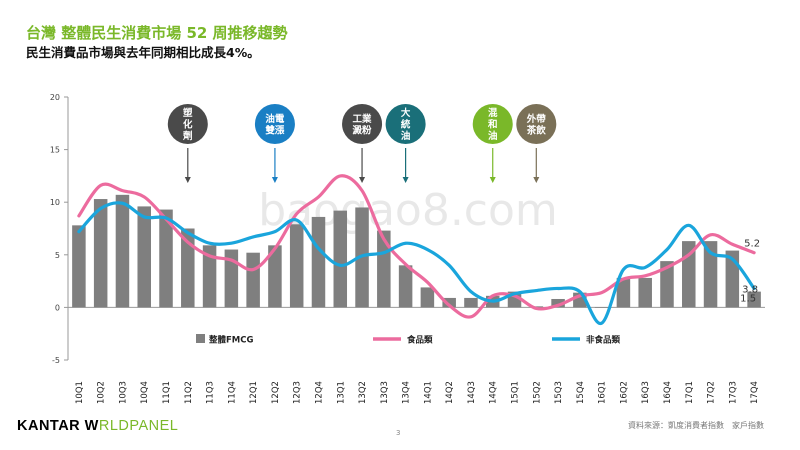 The height and width of the screenshot is (450, 800). I want to click on x-tick-label: 16Q2, so click(624, 392).